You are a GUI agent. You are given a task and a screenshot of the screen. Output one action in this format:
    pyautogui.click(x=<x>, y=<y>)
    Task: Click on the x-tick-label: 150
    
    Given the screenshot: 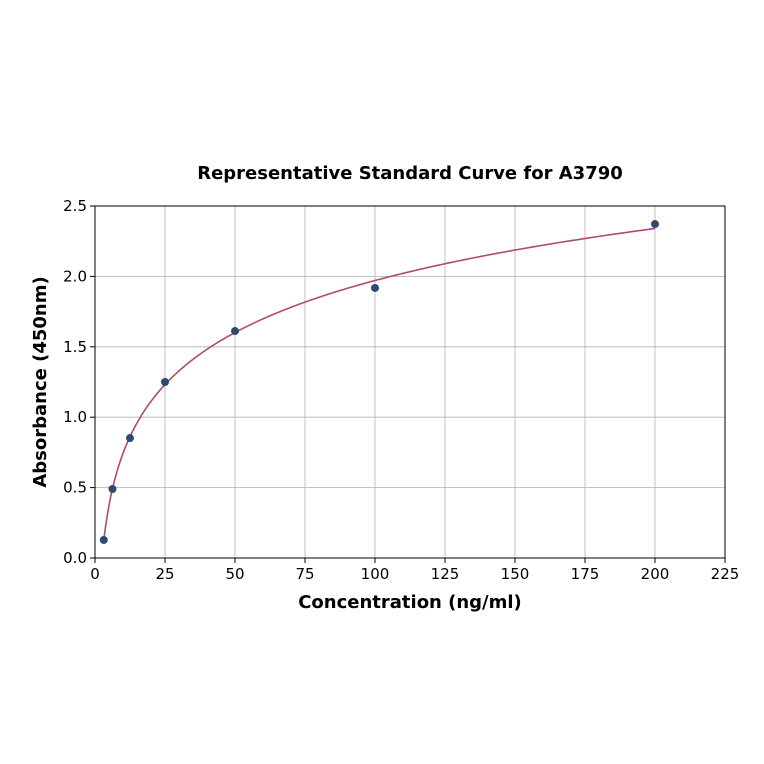 What is the action you would take?
    pyautogui.click(x=515, y=574)
    